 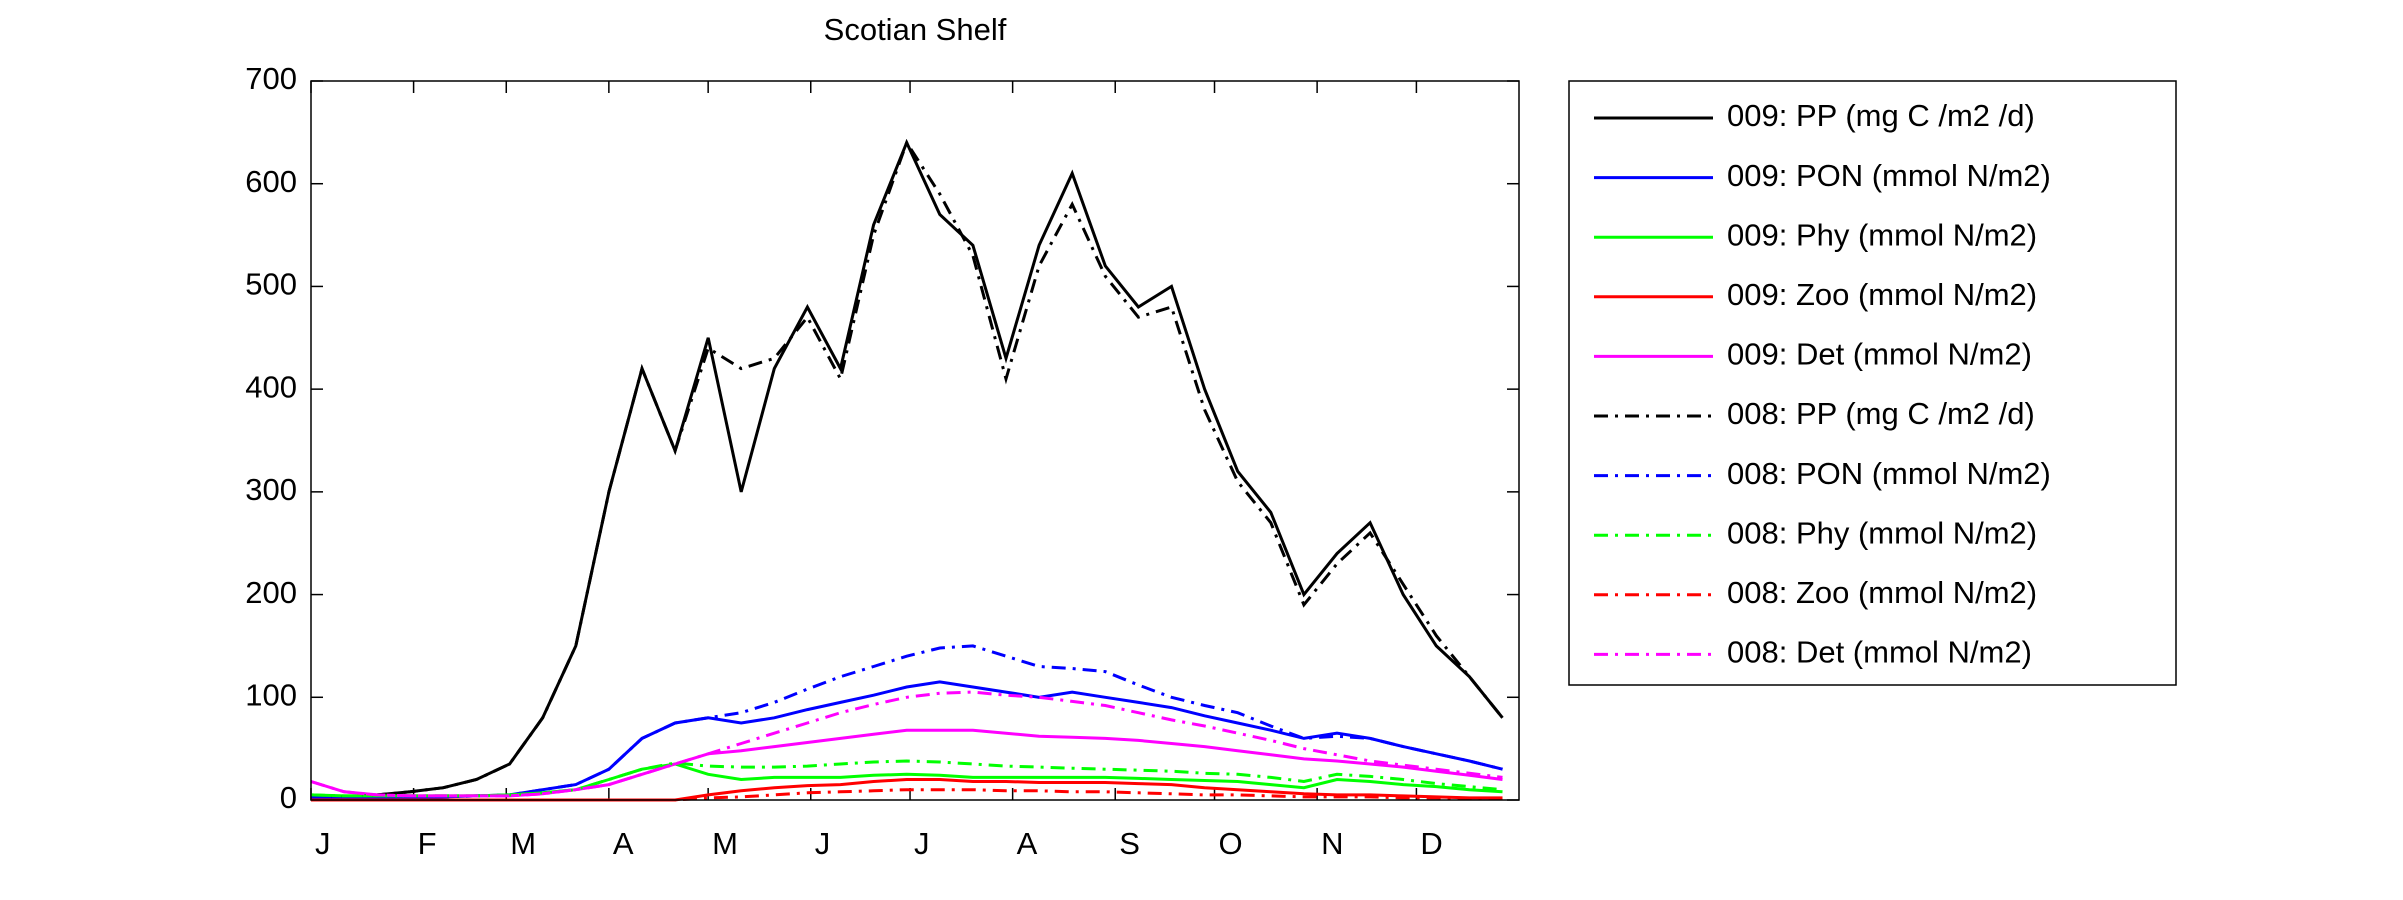 I want to click on y-tick-label: 700, so click(x=271, y=78).